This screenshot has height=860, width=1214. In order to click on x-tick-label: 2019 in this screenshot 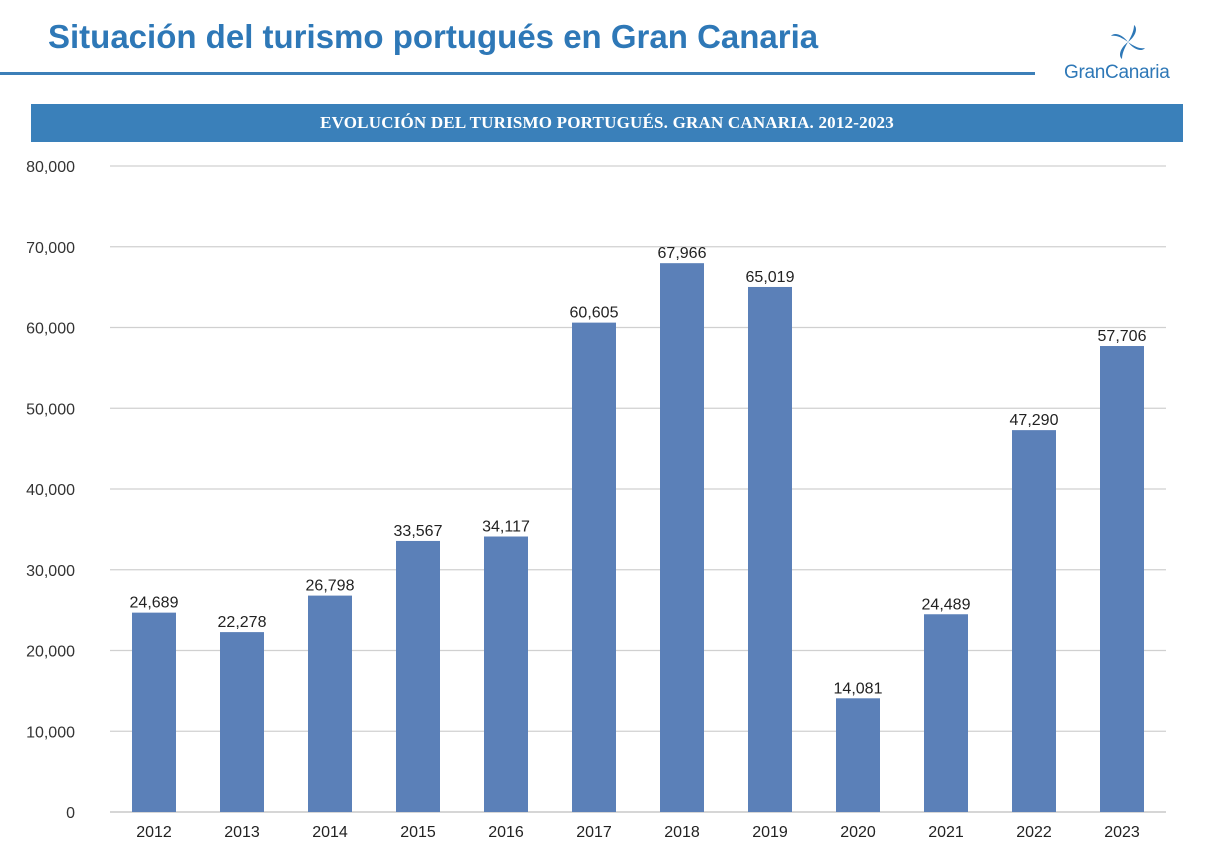, I will do `click(770, 832)`.